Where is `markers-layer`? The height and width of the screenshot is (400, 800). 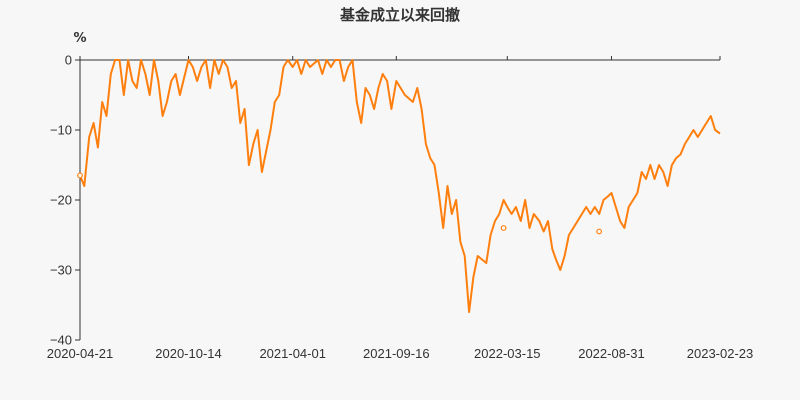 markers-layer is located at coordinates (340, 203).